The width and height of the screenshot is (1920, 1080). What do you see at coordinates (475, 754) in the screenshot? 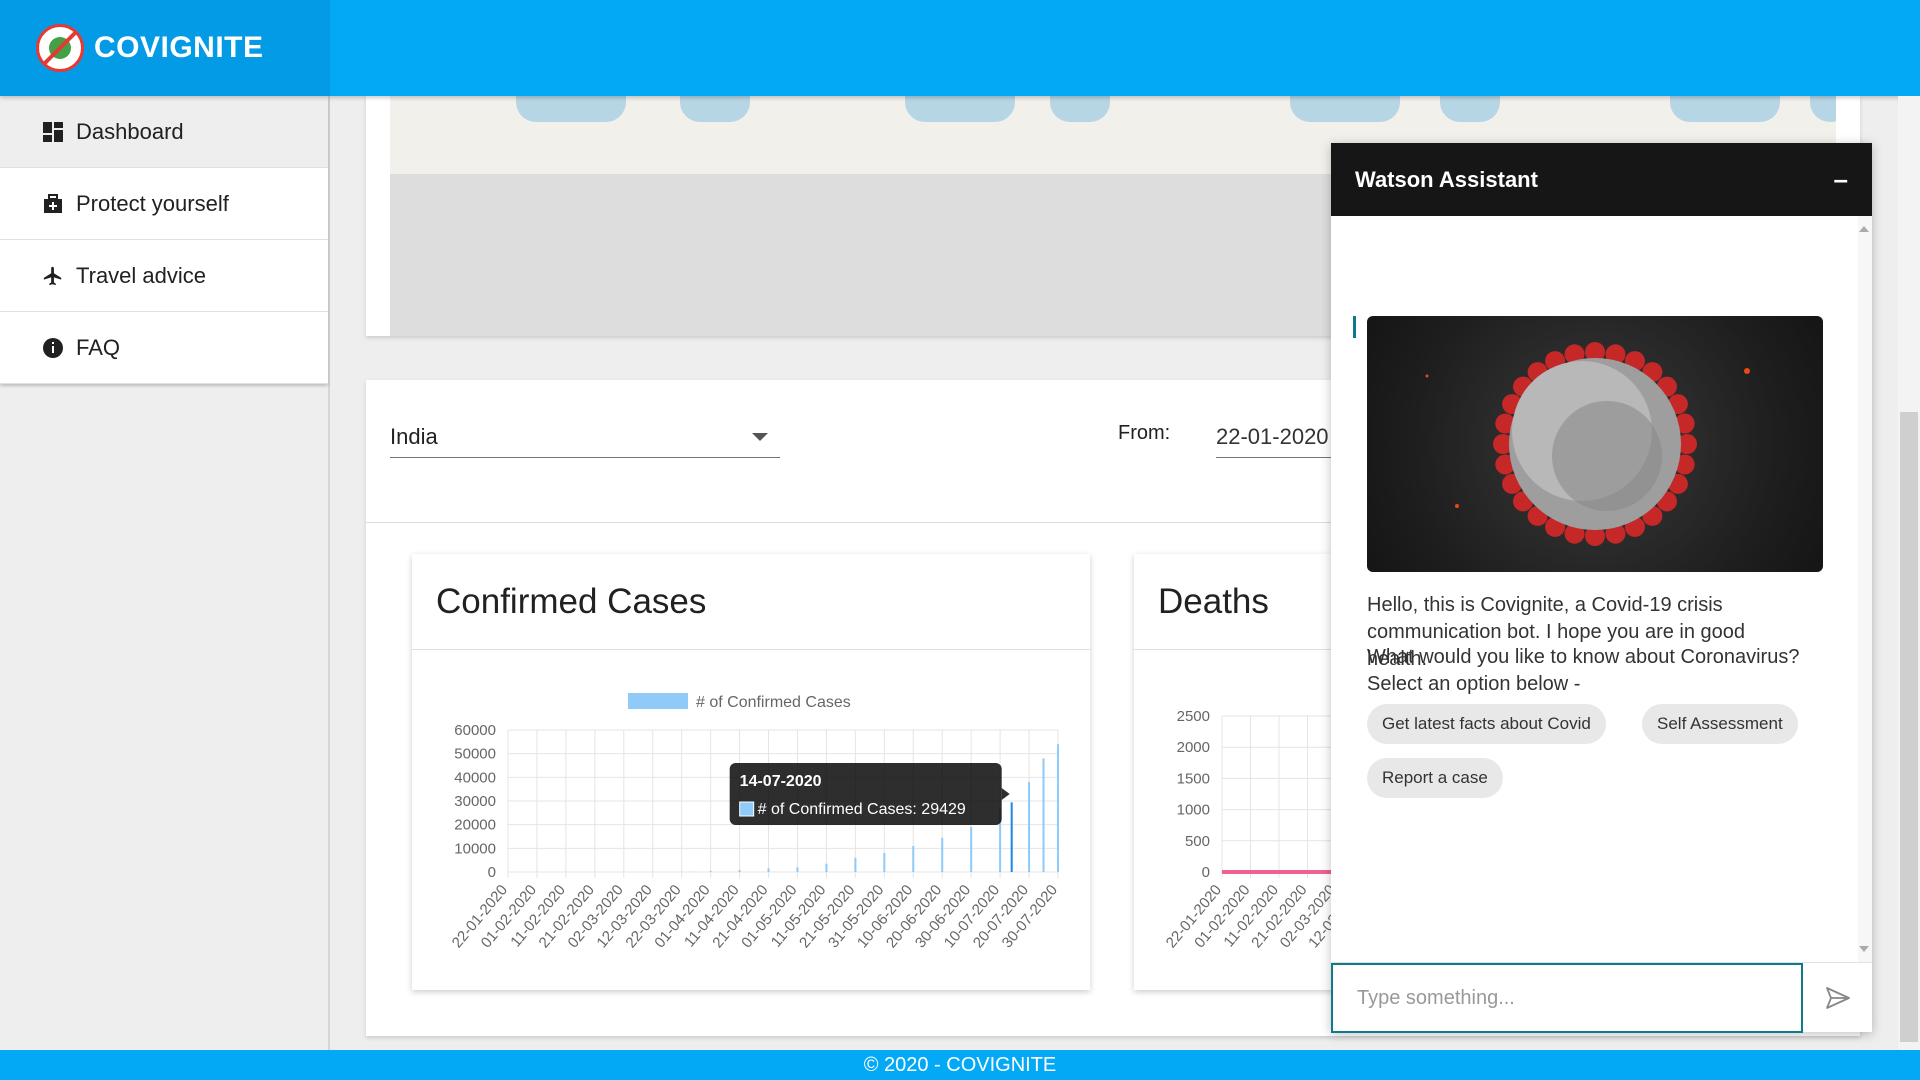
I see `y-tick-label: 50000` at bounding box center [475, 754].